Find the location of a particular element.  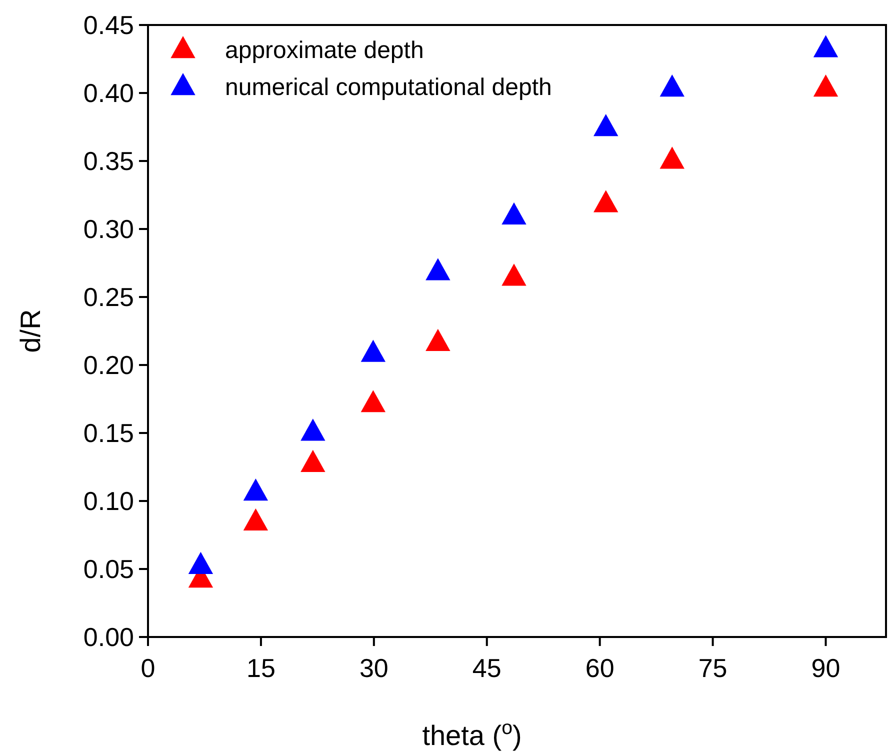

y-tick-label: 0.35 is located at coordinates (108, 161).